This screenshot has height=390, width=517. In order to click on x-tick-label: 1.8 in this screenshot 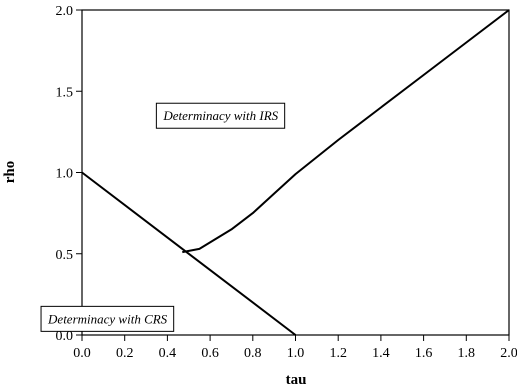, I will do `click(467, 353)`.